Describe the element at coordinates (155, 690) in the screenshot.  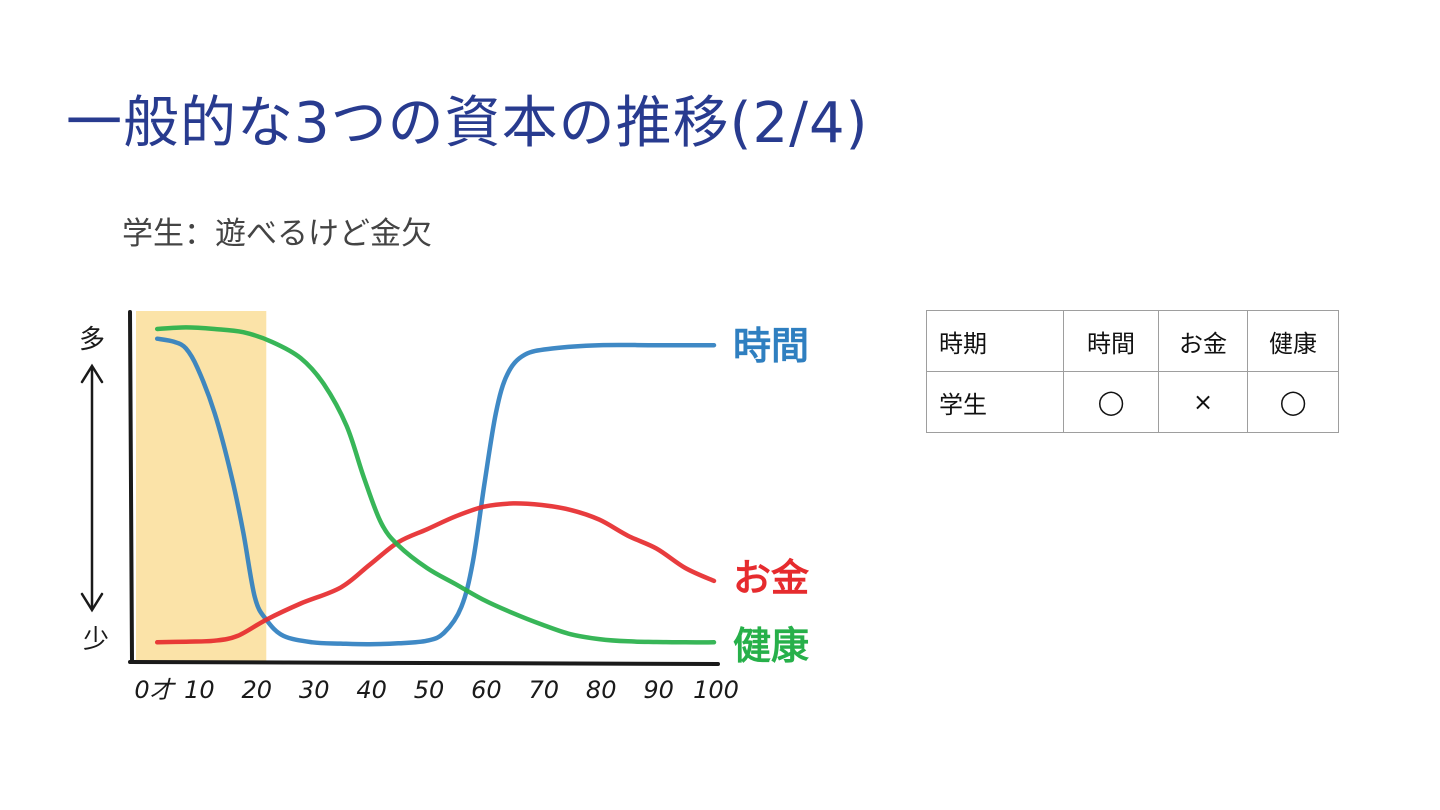
I see `x-tick-label: 0才` at that location.